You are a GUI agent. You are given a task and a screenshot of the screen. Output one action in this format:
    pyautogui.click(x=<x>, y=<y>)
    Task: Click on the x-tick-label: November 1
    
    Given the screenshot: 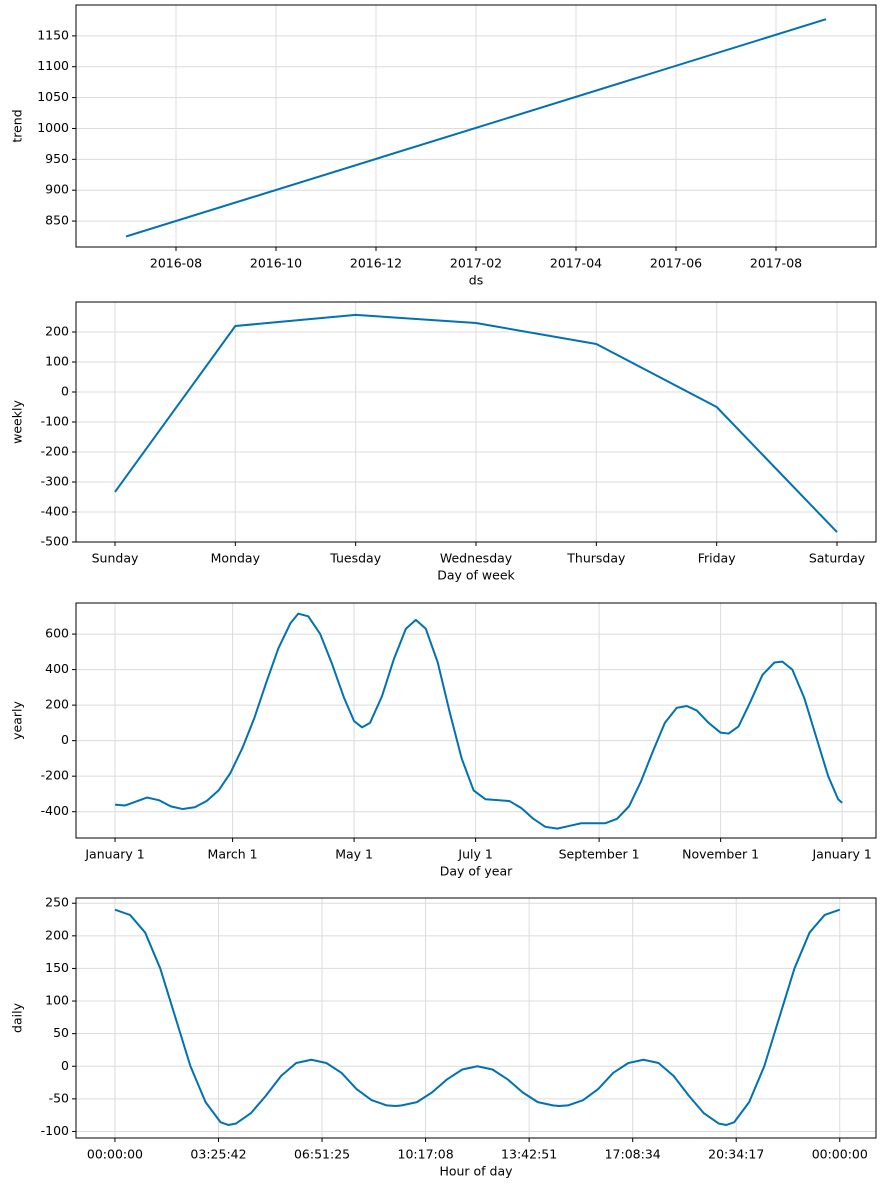 What is the action you would take?
    pyautogui.click(x=720, y=854)
    